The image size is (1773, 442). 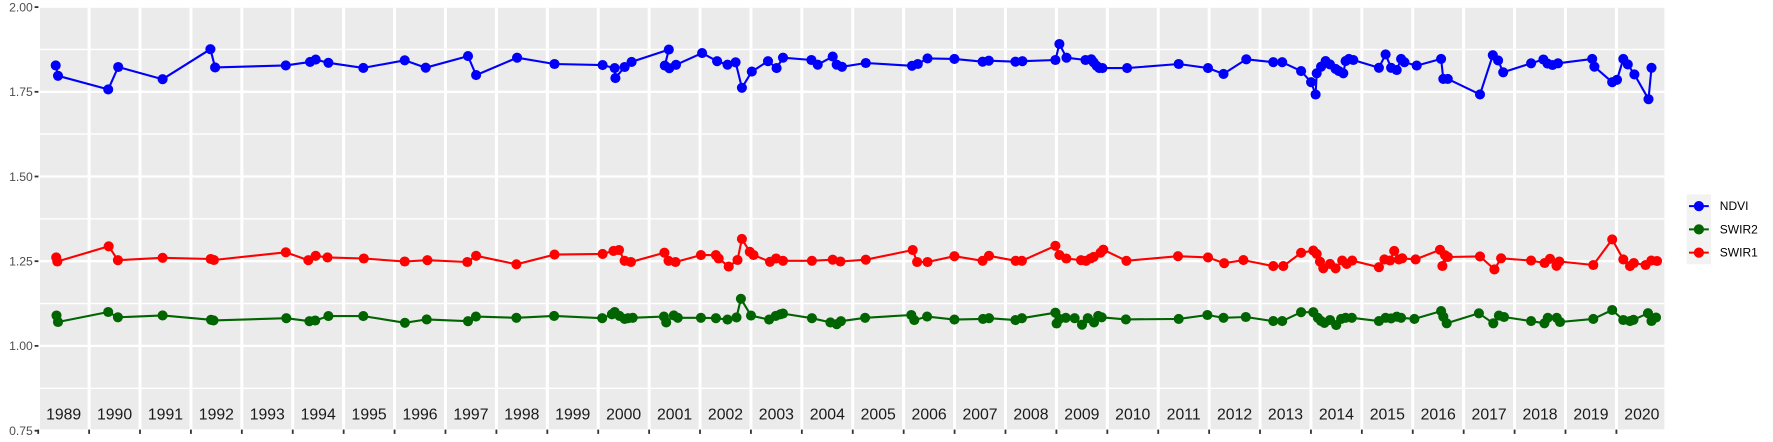 What do you see at coordinates (929, 414) in the screenshot?
I see `svg-text: 2006` at bounding box center [929, 414].